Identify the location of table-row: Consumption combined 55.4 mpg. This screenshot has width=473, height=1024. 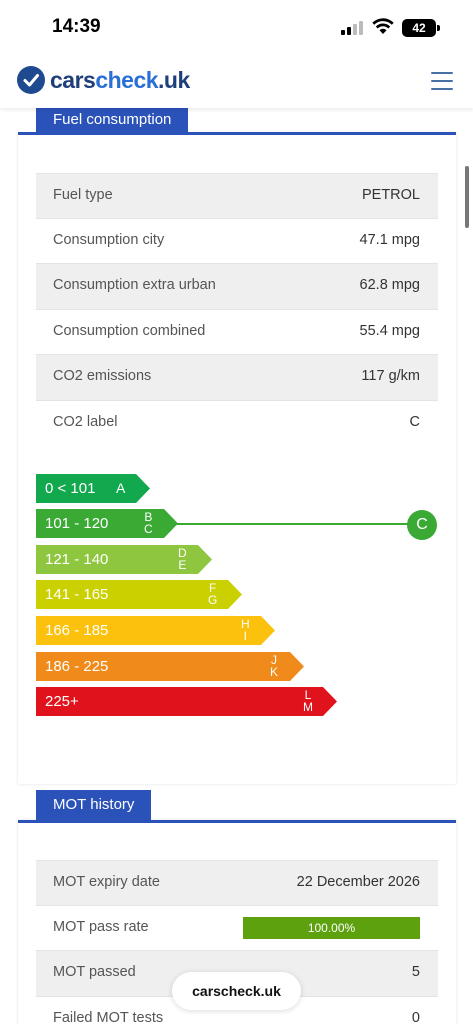
(237, 332).